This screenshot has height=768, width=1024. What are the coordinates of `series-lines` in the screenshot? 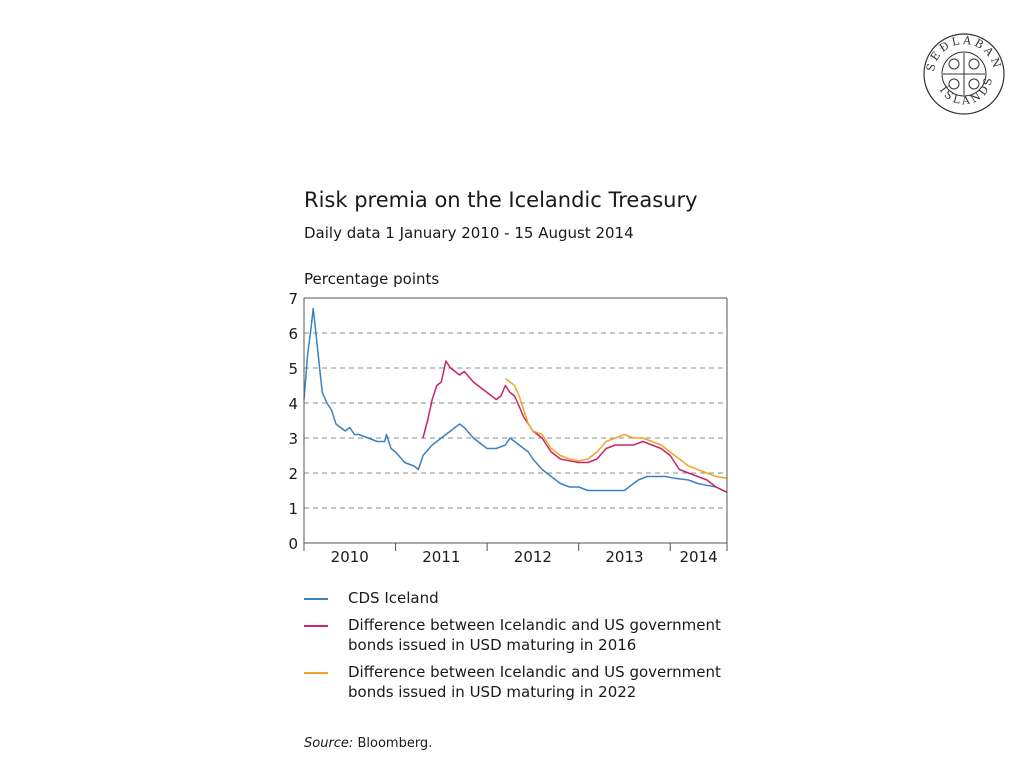 It's located at (515, 400).